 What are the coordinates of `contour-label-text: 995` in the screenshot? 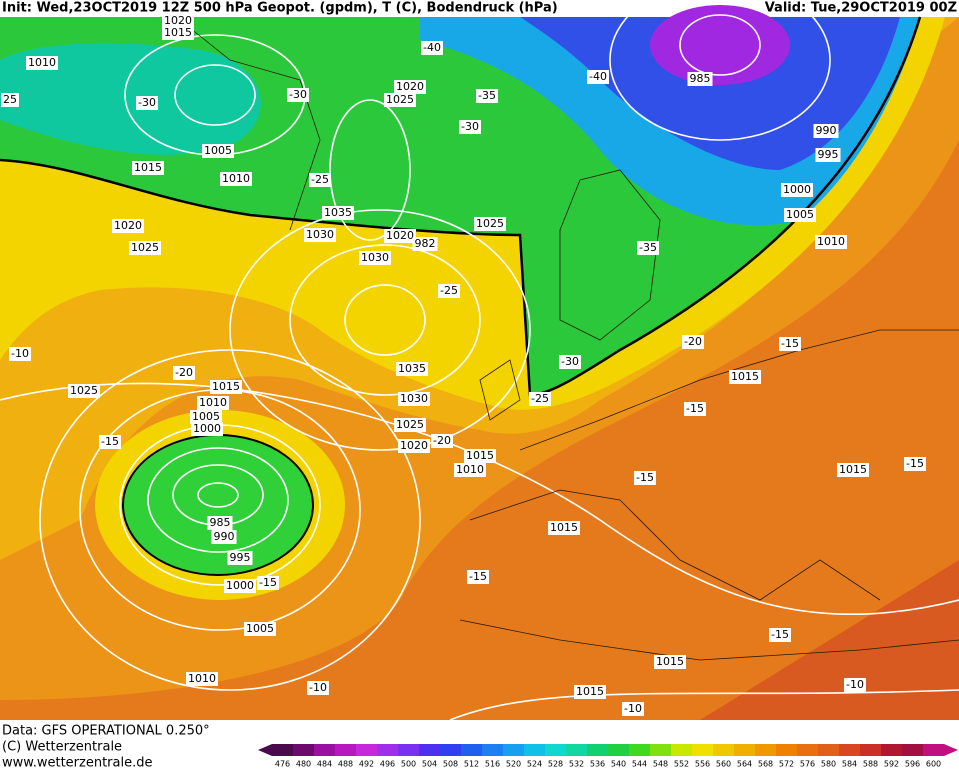 It's located at (828, 154).